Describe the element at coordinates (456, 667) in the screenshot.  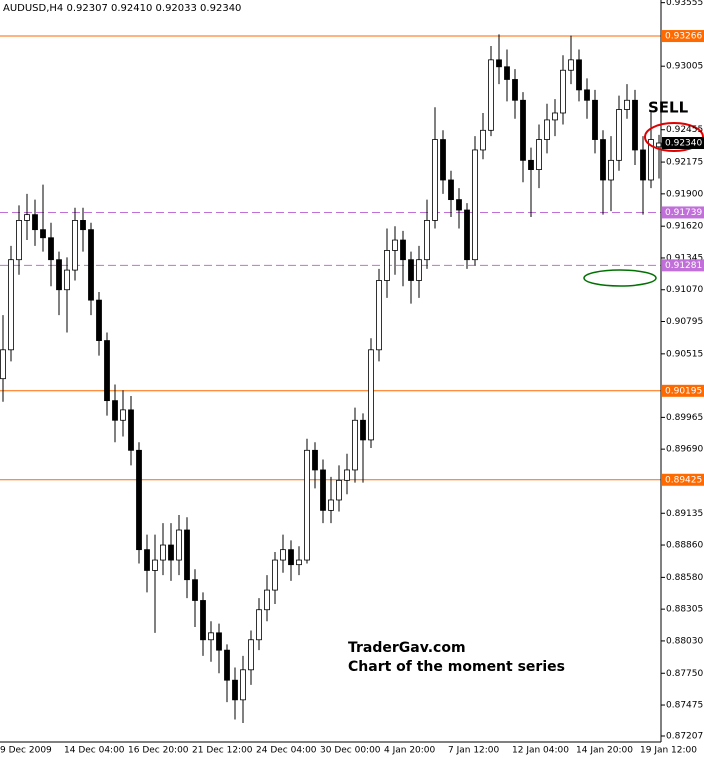
I see `watermark: Chart of the moment series` at that location.